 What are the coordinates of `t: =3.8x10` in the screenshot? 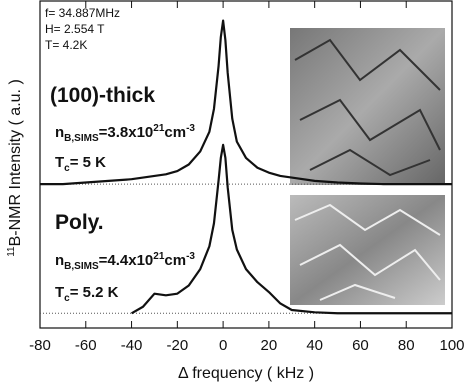 It's located at (126, 132).